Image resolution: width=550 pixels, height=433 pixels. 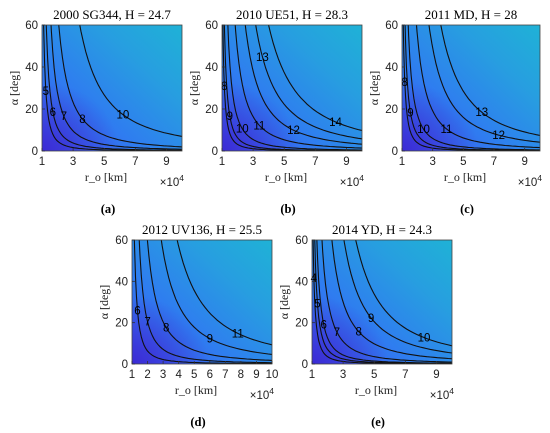 I want to click on panel-label: (a), so click(x=108, y=209).